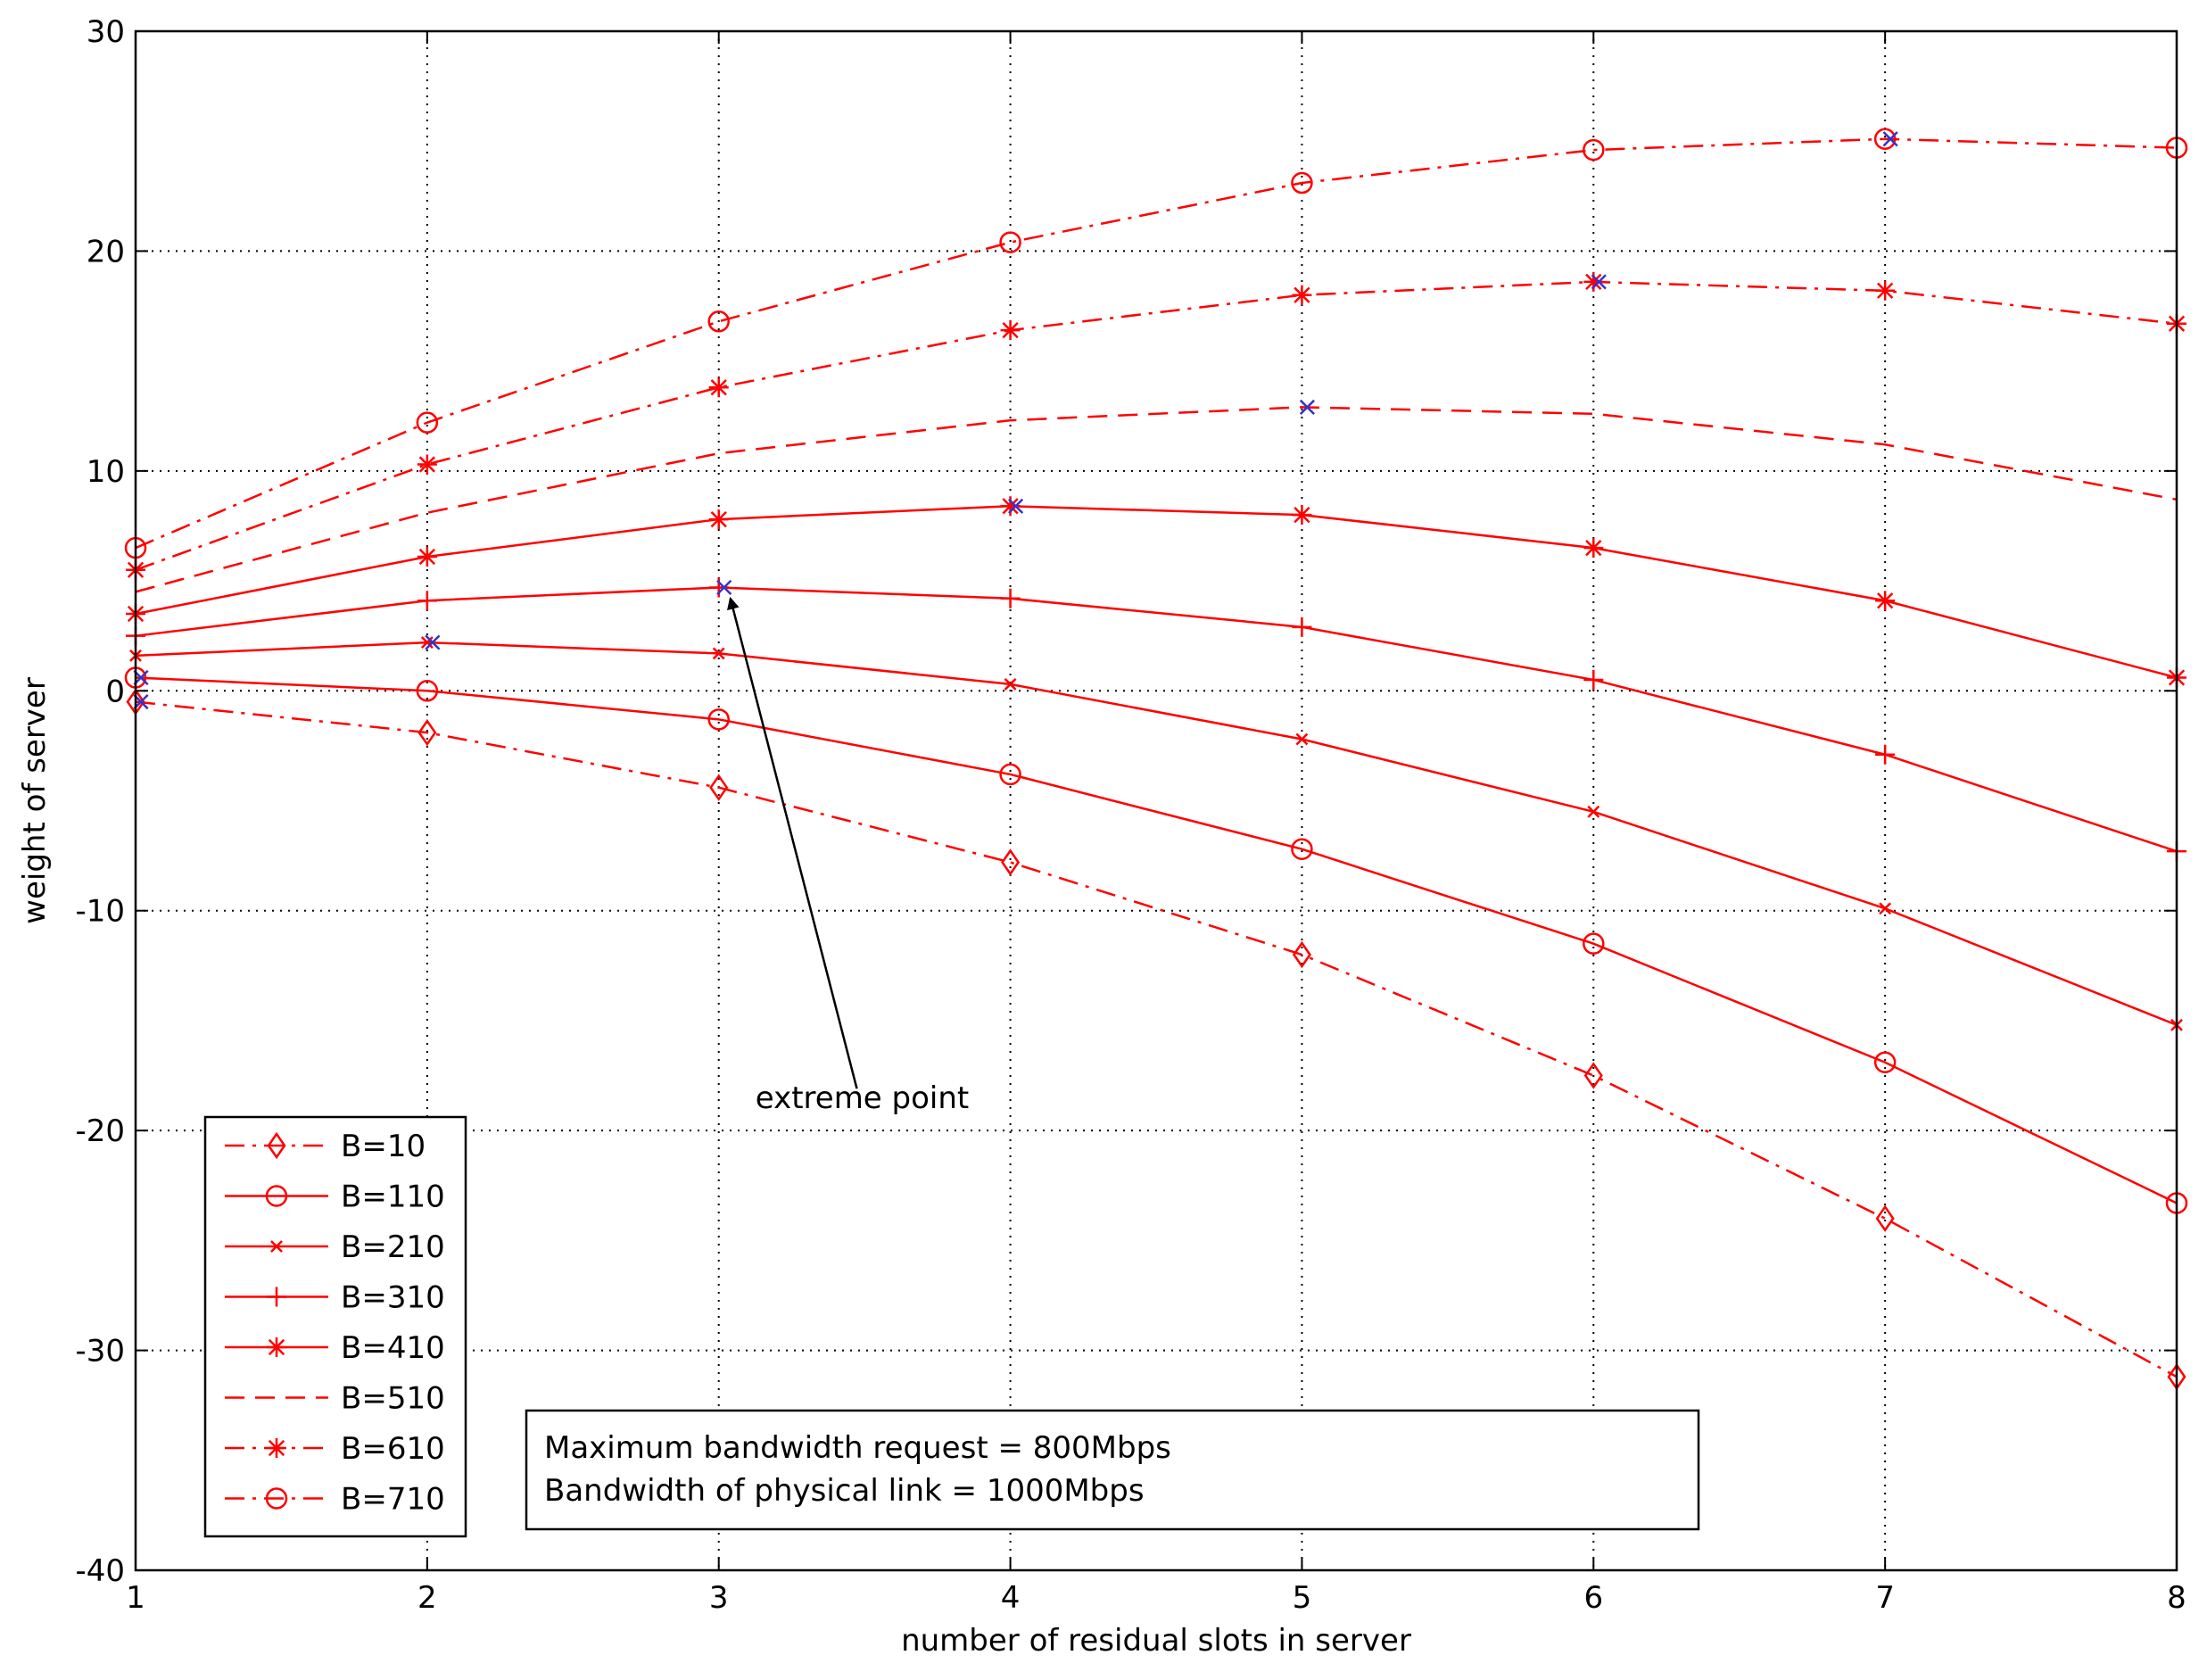  What do you see at coordinates (719, 1598) in the screenshot?
I see `x-tick-label: 3` at bounding box center [719, 1598].